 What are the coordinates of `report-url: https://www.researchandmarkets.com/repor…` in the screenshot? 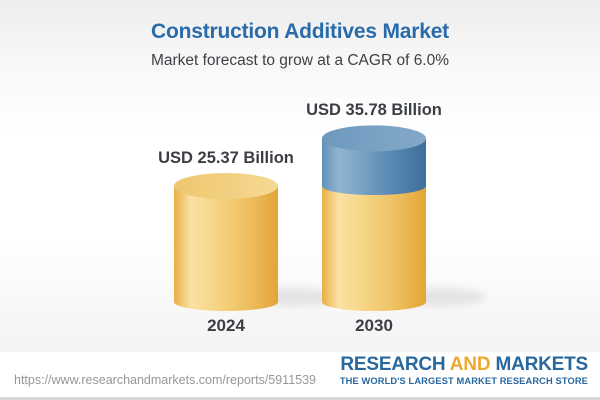 It's located at (165, 380).